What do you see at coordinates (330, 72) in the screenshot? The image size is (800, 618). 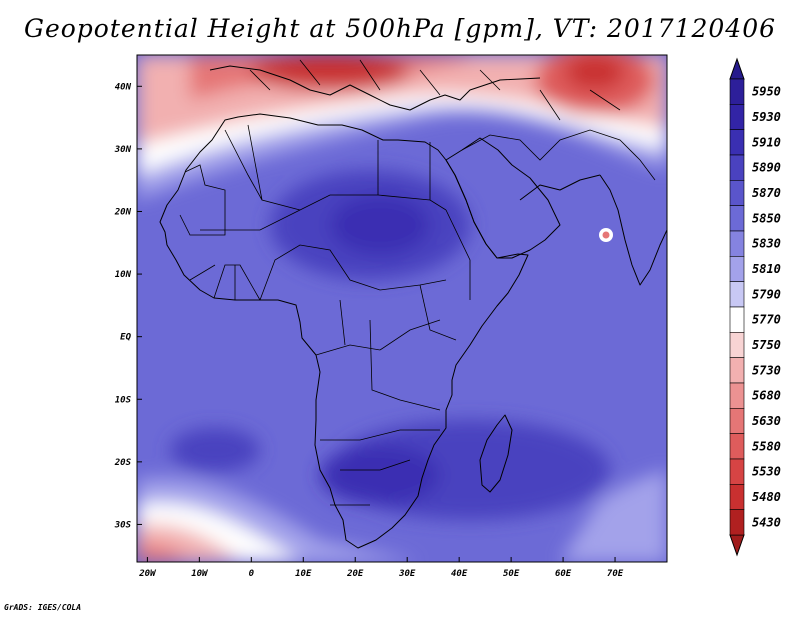 I see `med-trough-core` at bounding box center [330, 72].